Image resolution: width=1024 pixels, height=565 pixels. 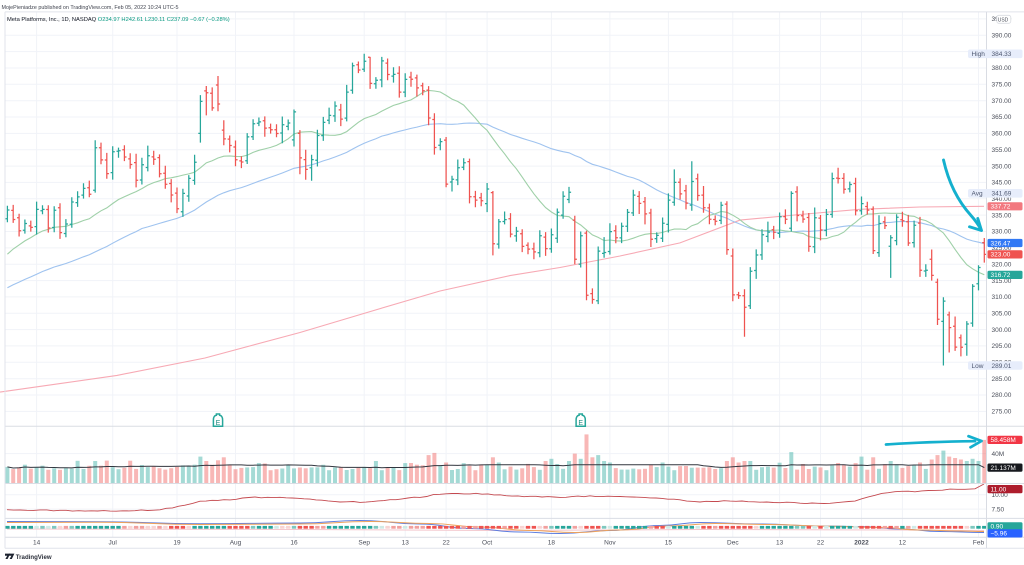 What do you see at coordinates (1002, 199) in the screenshot?
I see `svg-text: 340.00` at bounding box center [1002, 199].